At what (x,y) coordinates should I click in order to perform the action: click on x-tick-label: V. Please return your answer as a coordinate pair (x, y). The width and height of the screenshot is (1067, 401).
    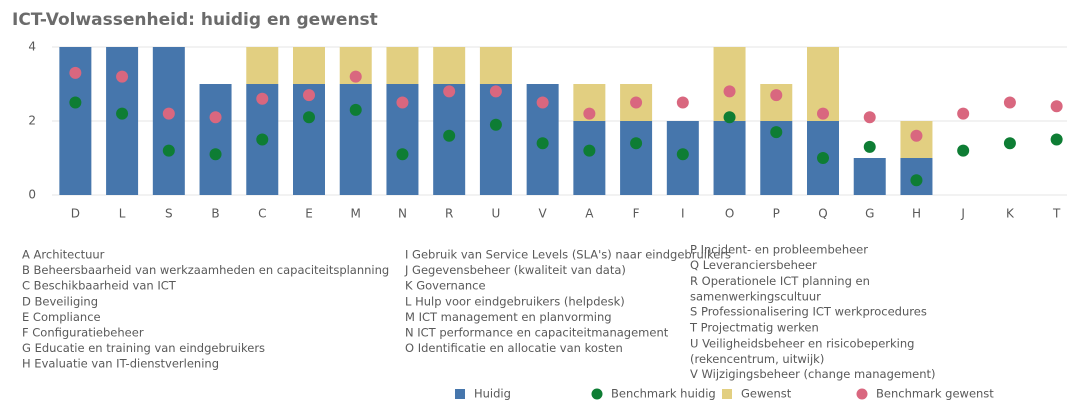
    Looking at the image, I should click on (543, 214).